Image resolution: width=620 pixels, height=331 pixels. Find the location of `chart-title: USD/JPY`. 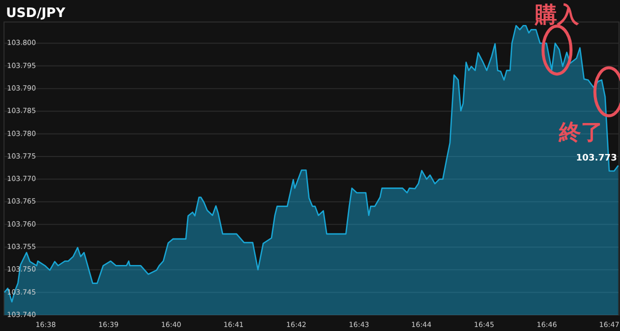

chart-title: USD/JPY is located at coordinates (36, 13).